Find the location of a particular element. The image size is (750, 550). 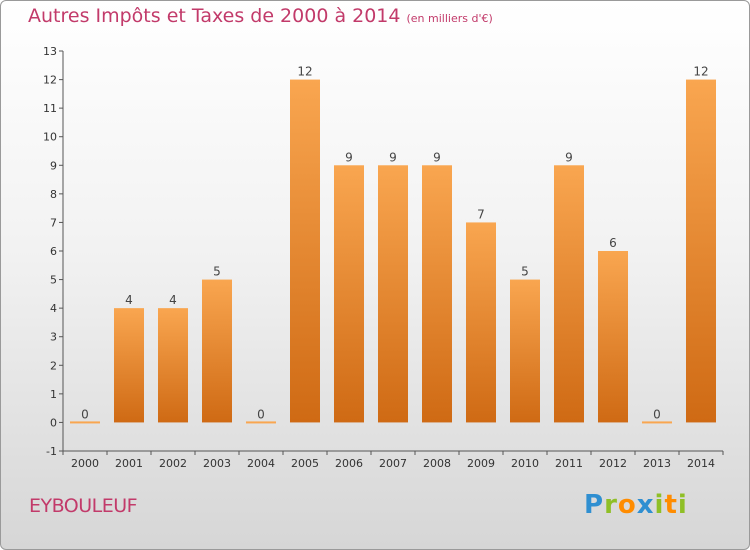

x-tick-label: 2006 is located at coordinates (349, 463).